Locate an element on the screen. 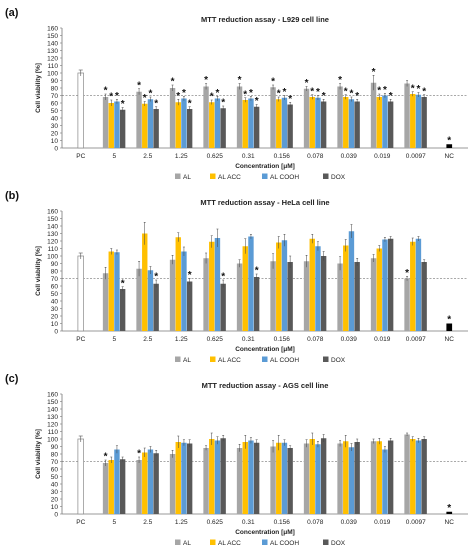 The height and width of the screenshot is (550, 473). legend-entry: AL COOH is located at coordinates (284, 177).